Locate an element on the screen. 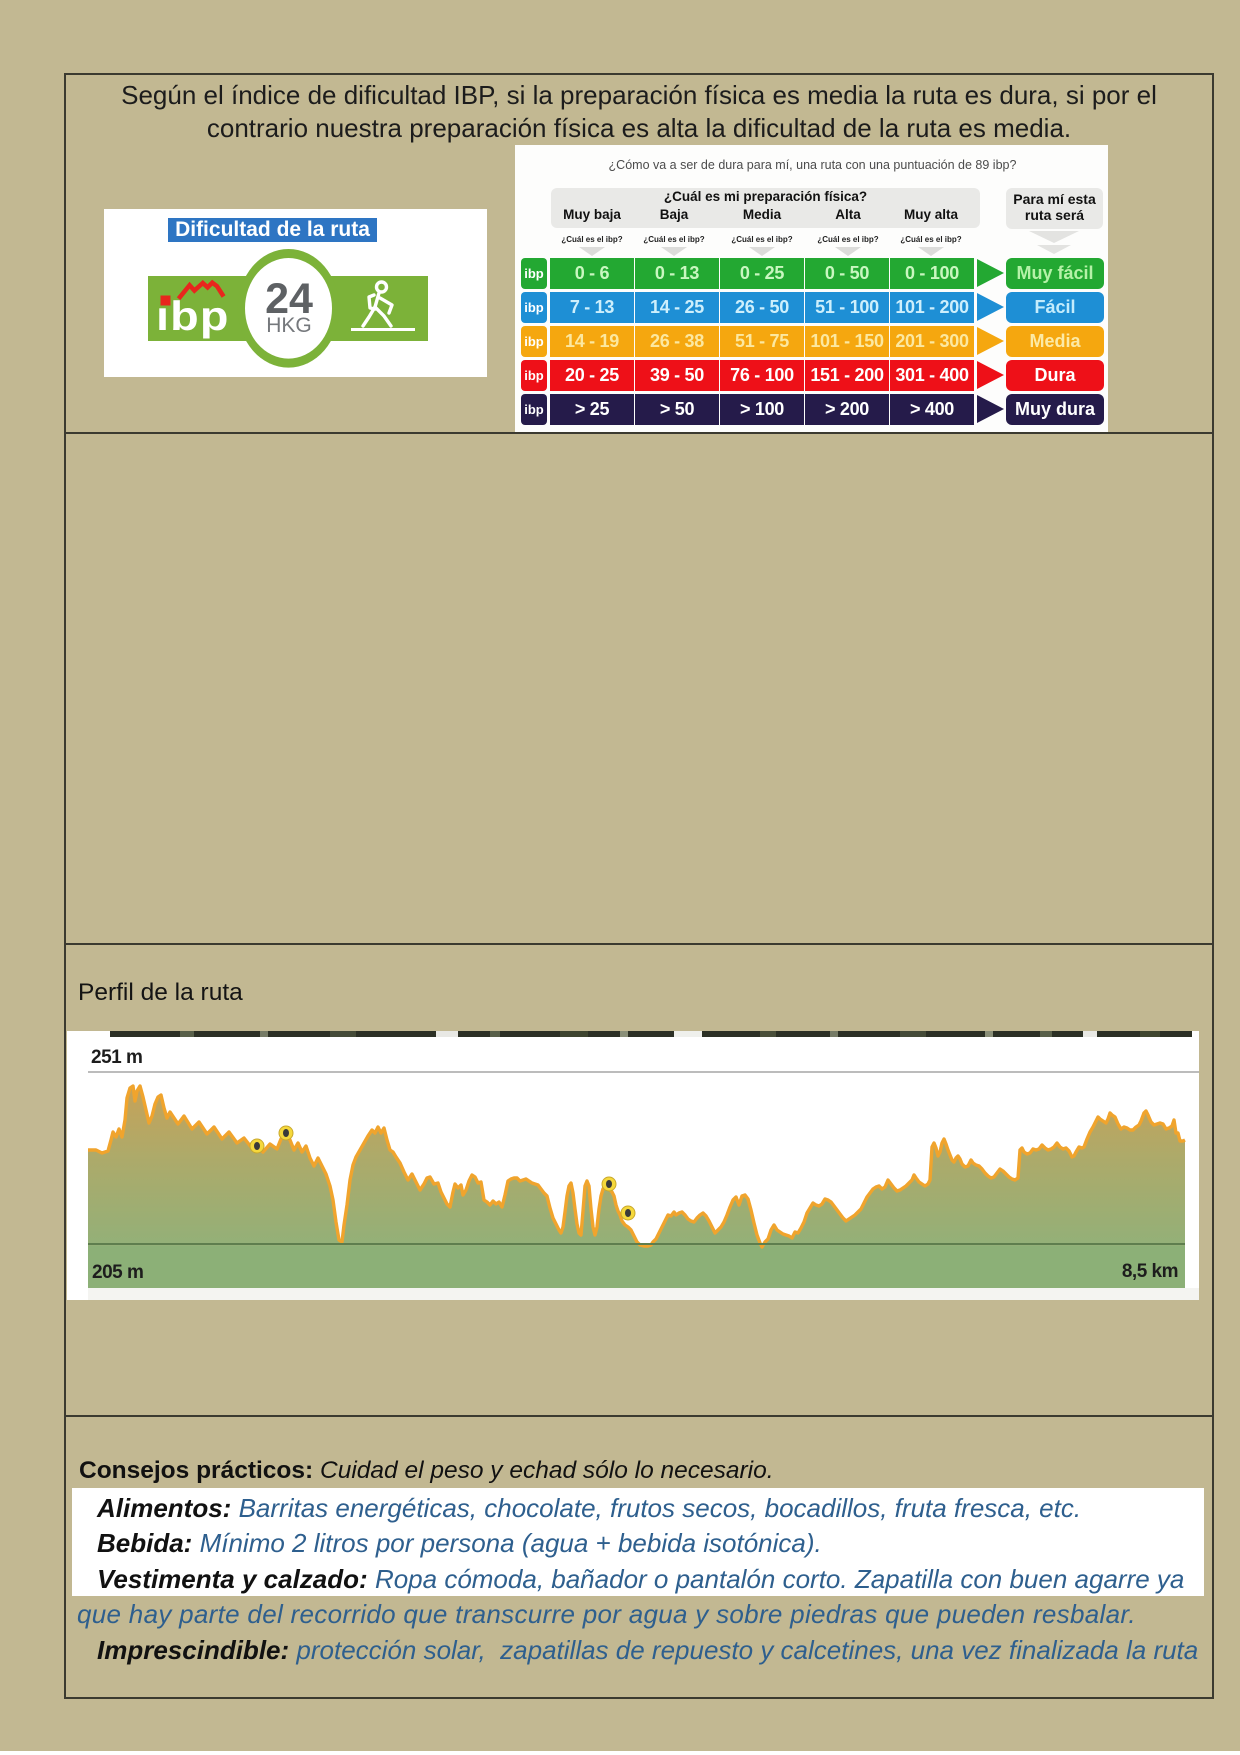  svg-text: ıbp is located at coordinates (193, 316).